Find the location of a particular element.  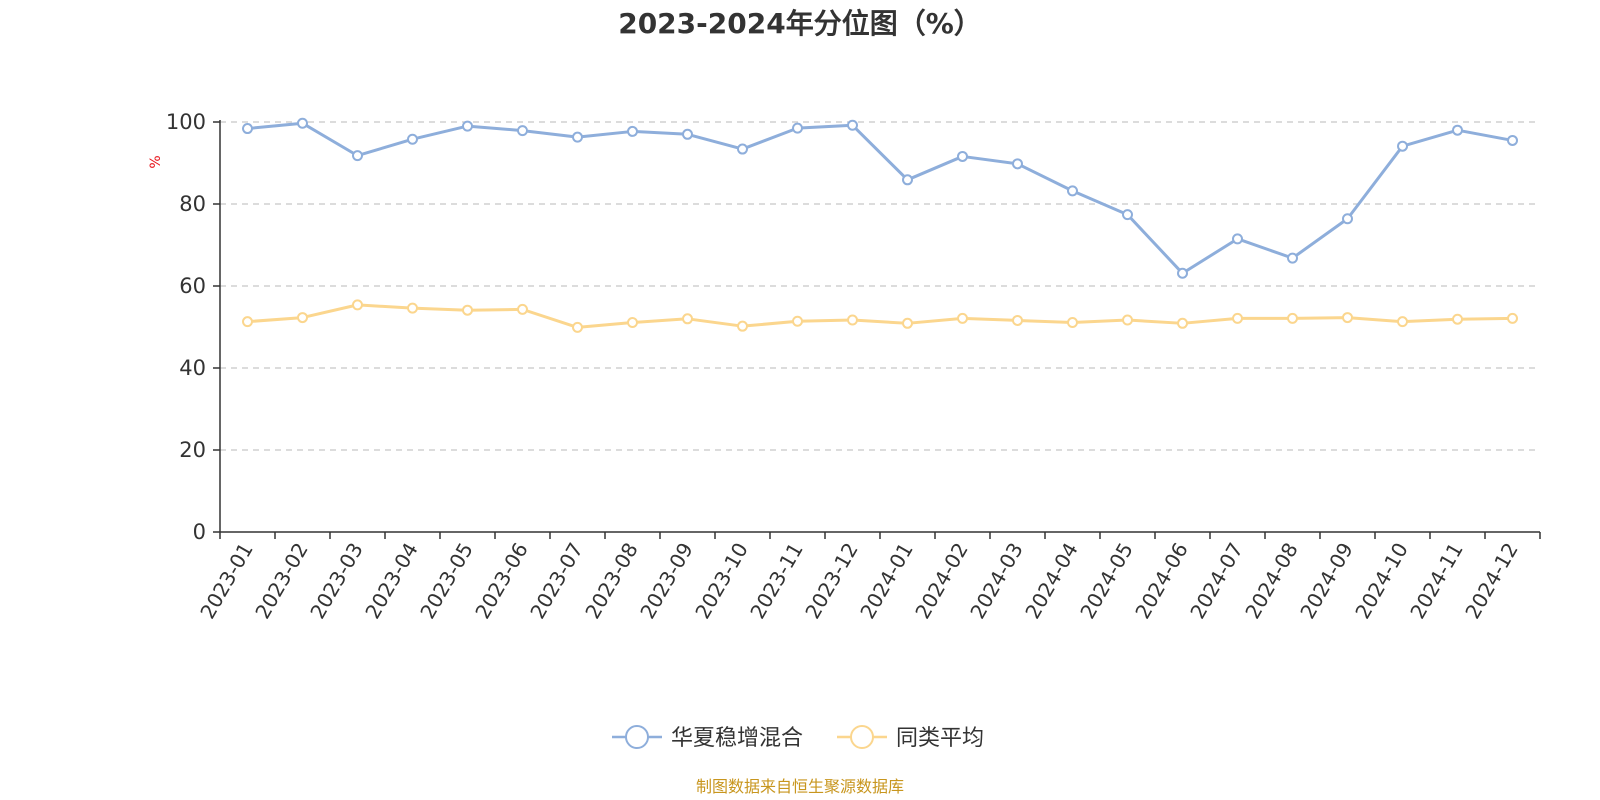

x-tick-label: 2024-01 is located at coordinates (886, 581).